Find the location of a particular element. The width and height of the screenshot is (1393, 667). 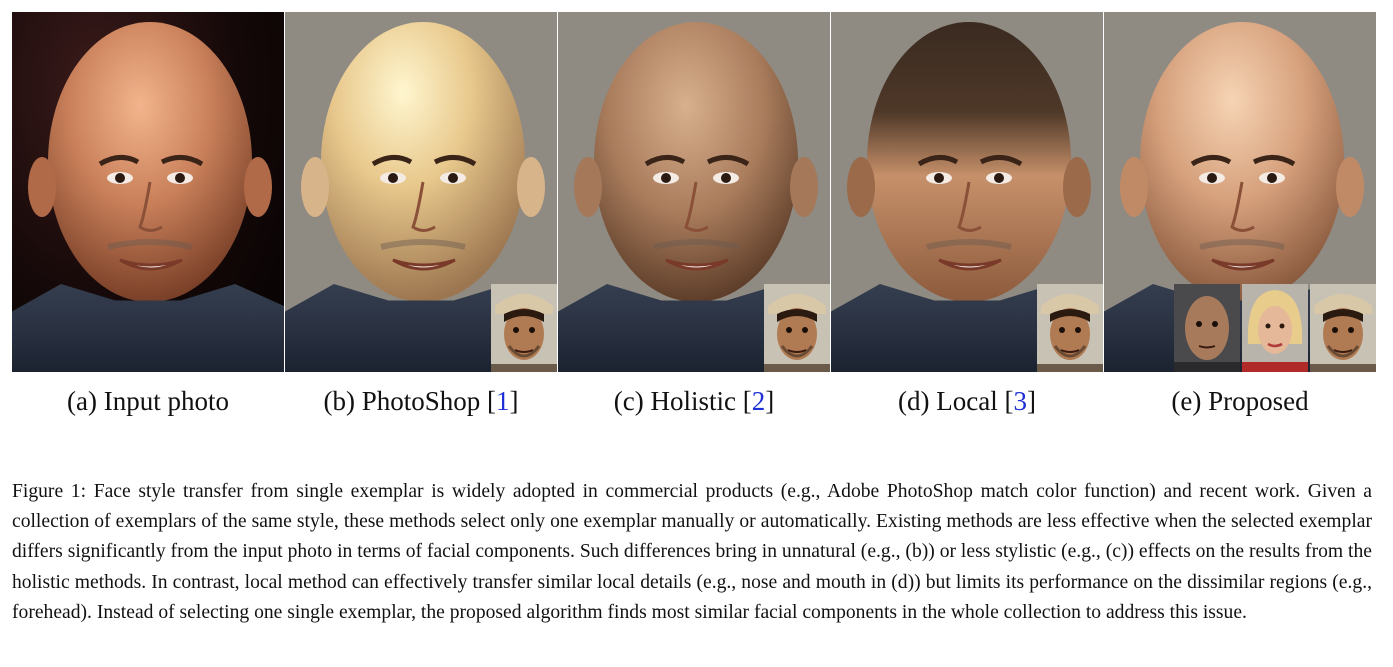

local-result-panel is located at coordinates (967, 192).